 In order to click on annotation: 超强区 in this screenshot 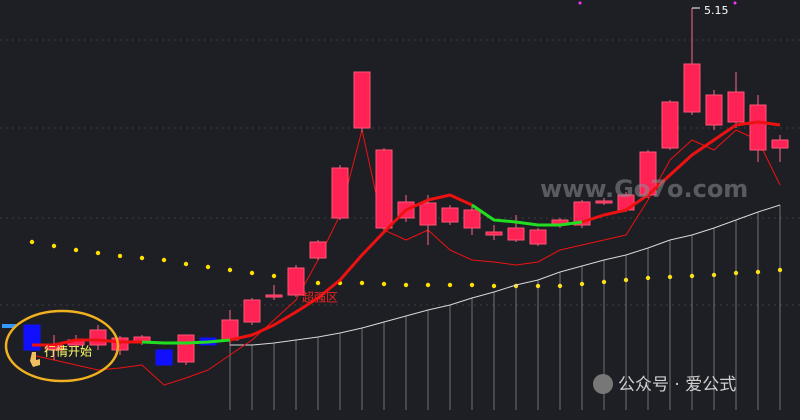, I will do `click(320, 297)`.